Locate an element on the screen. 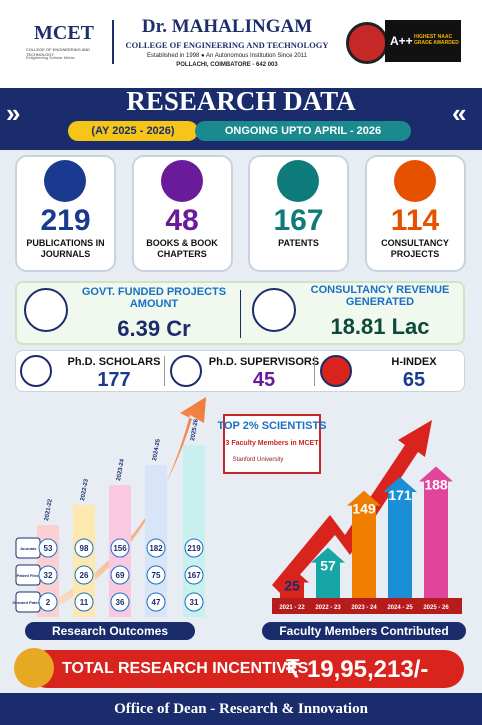 This screenshot has height=725, width=482. value-label: 182 is located at coordinates (156, 548).